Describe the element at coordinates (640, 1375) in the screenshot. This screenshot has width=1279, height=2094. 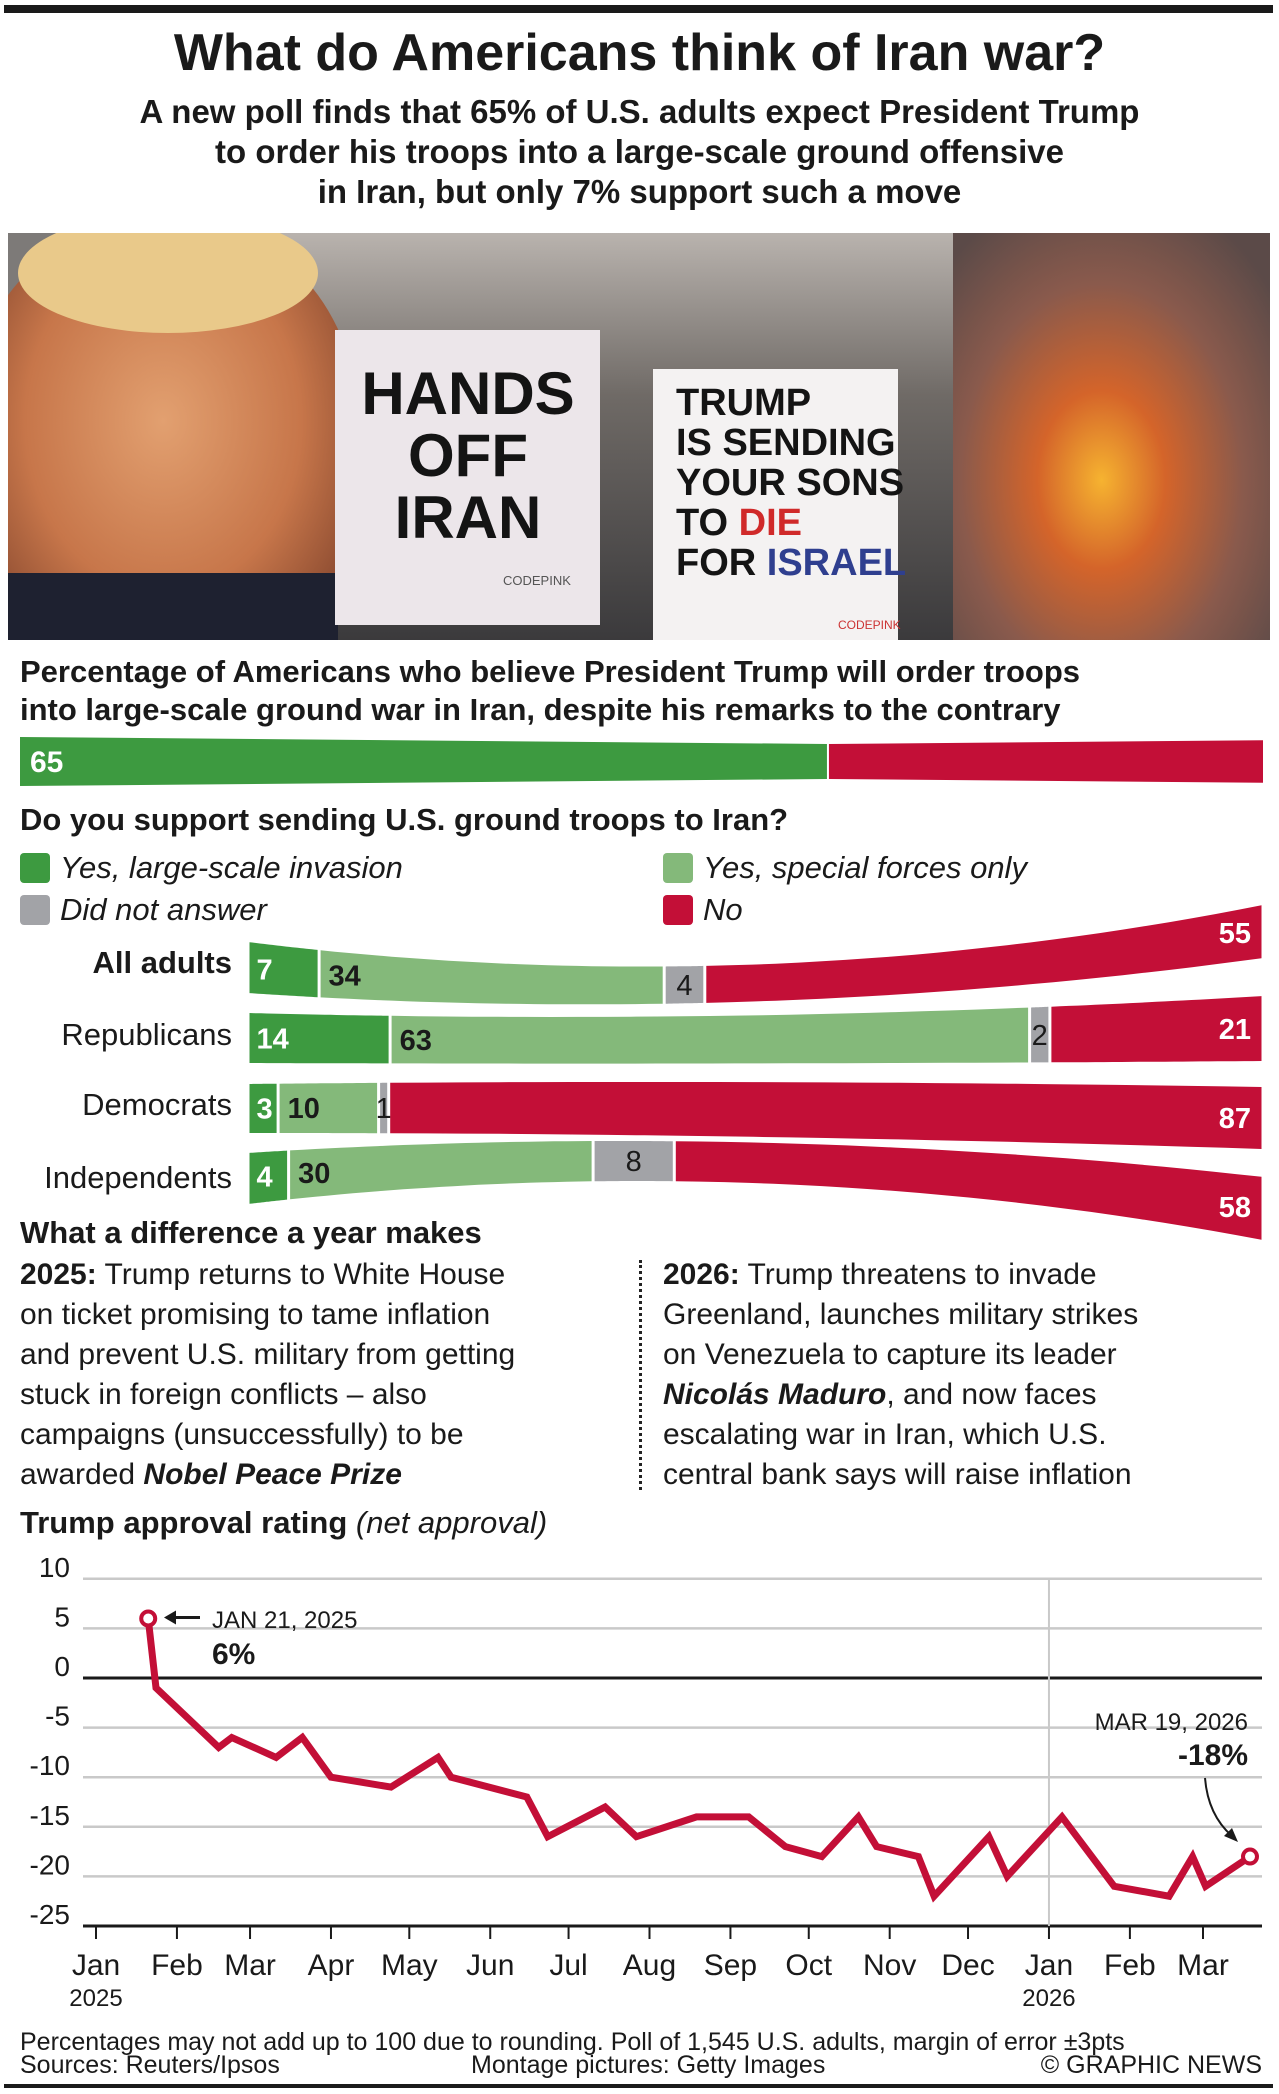
I see `column-divider` at that location.